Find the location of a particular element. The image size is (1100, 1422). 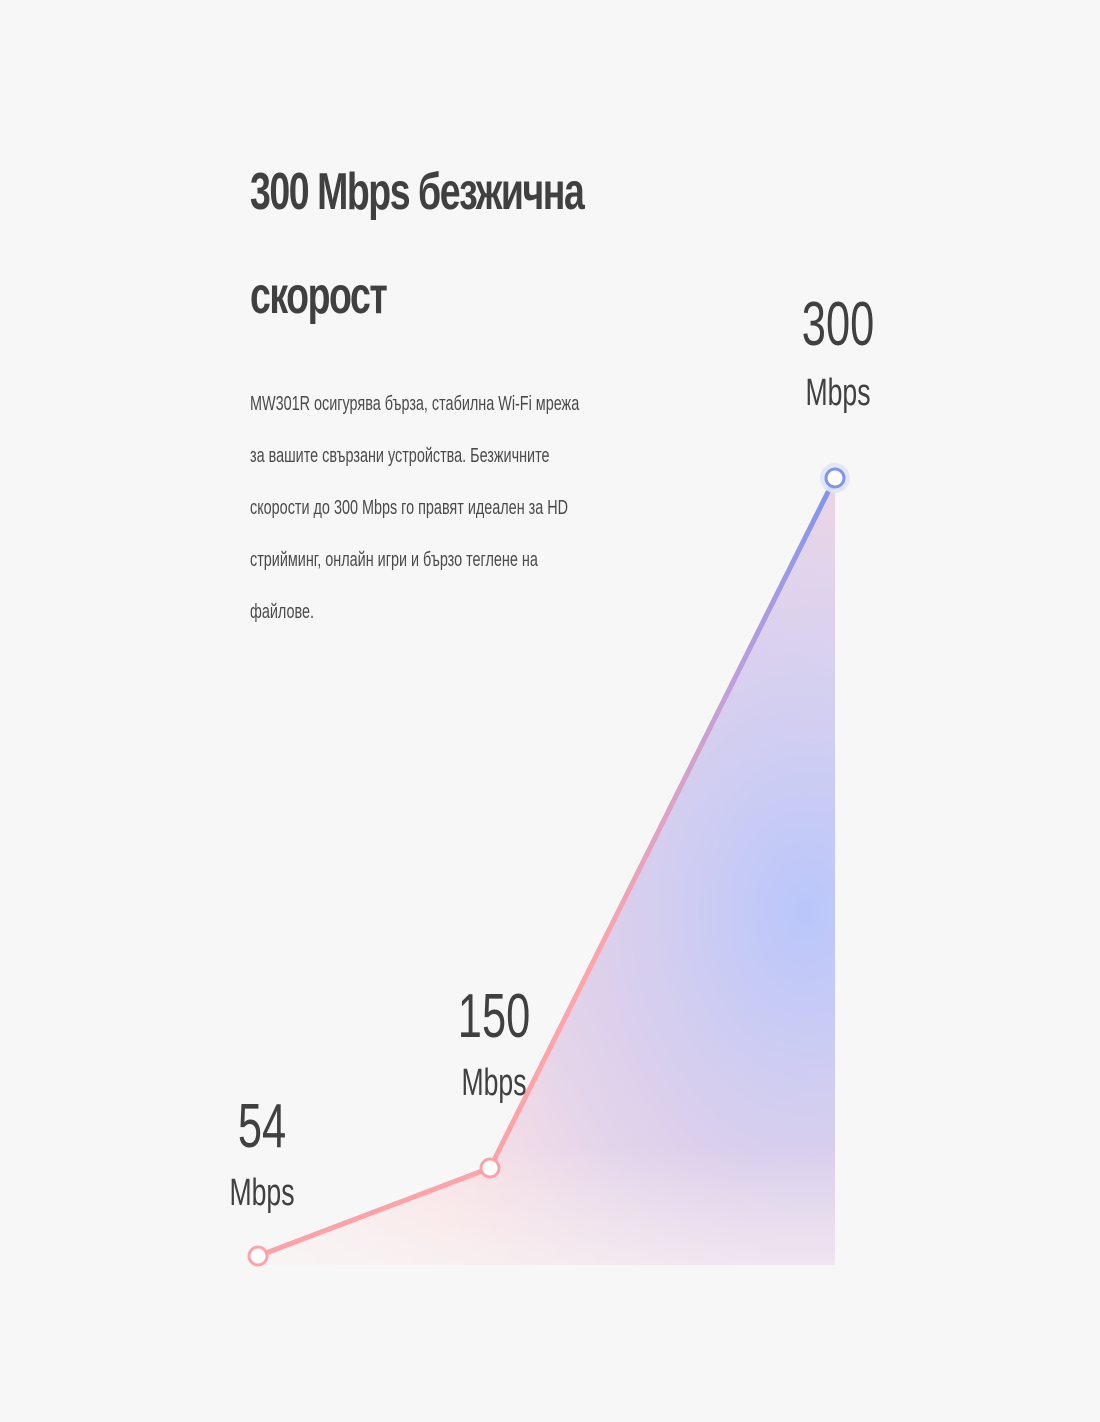

data-label-150: 150 Mbps is located at coordinates (494, 1043).